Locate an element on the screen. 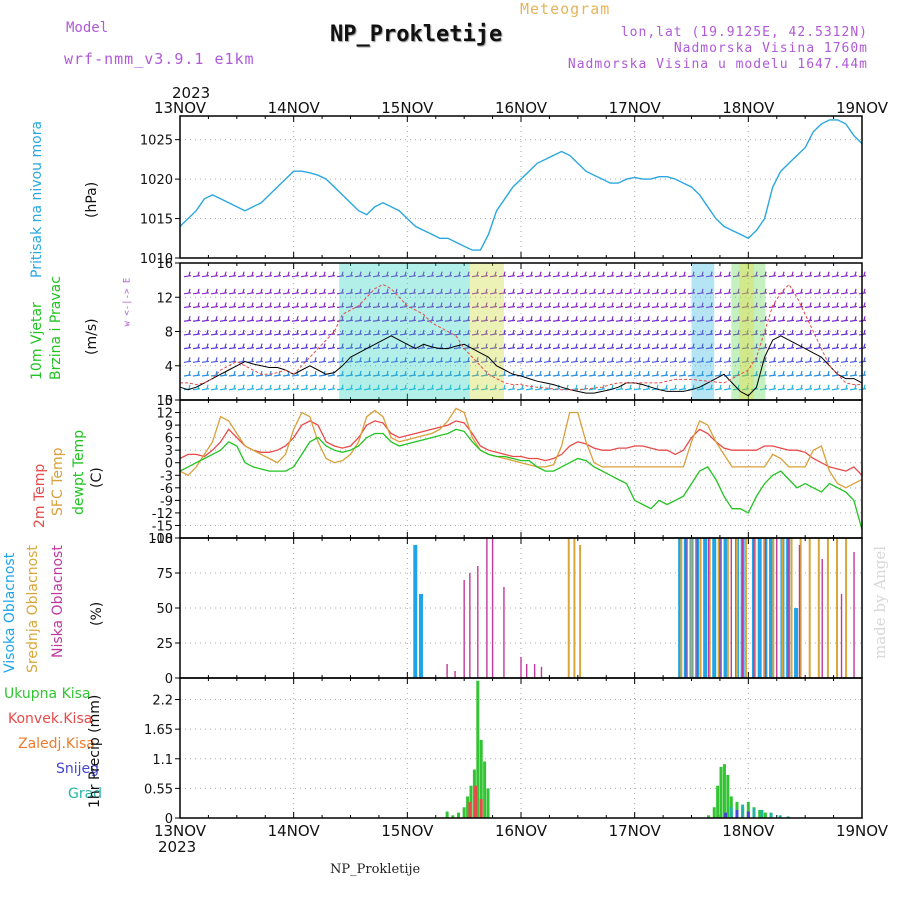 The height and width of the screenshot is (900, 900). time-label-top: 19NOV is located at coordinates (862, 108).